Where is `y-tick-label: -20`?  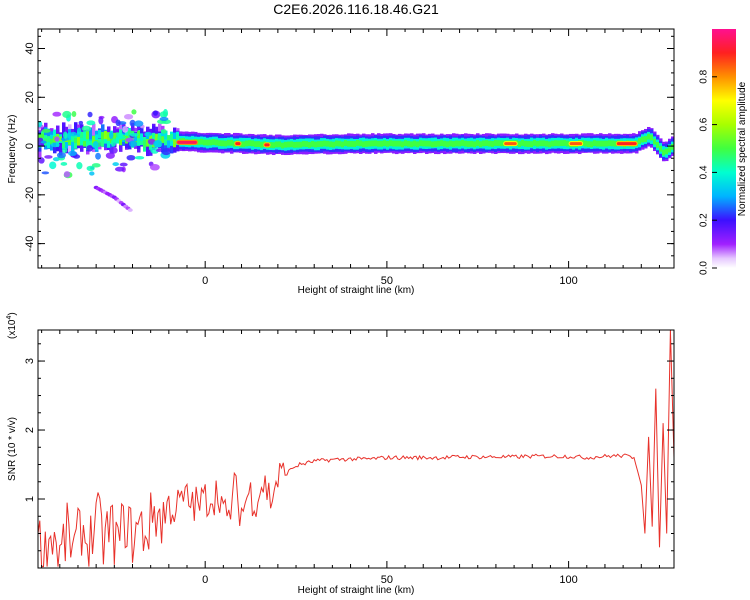 y-tick-label: -20 is located at coordinates (30, 195).